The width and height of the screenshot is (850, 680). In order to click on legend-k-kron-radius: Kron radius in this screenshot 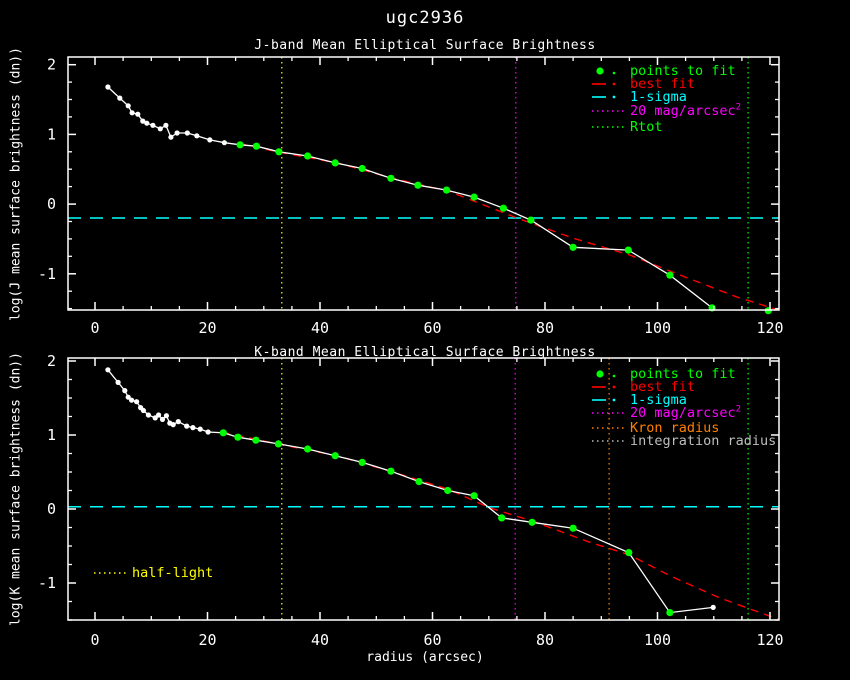, I will do `click(655, 428)`.